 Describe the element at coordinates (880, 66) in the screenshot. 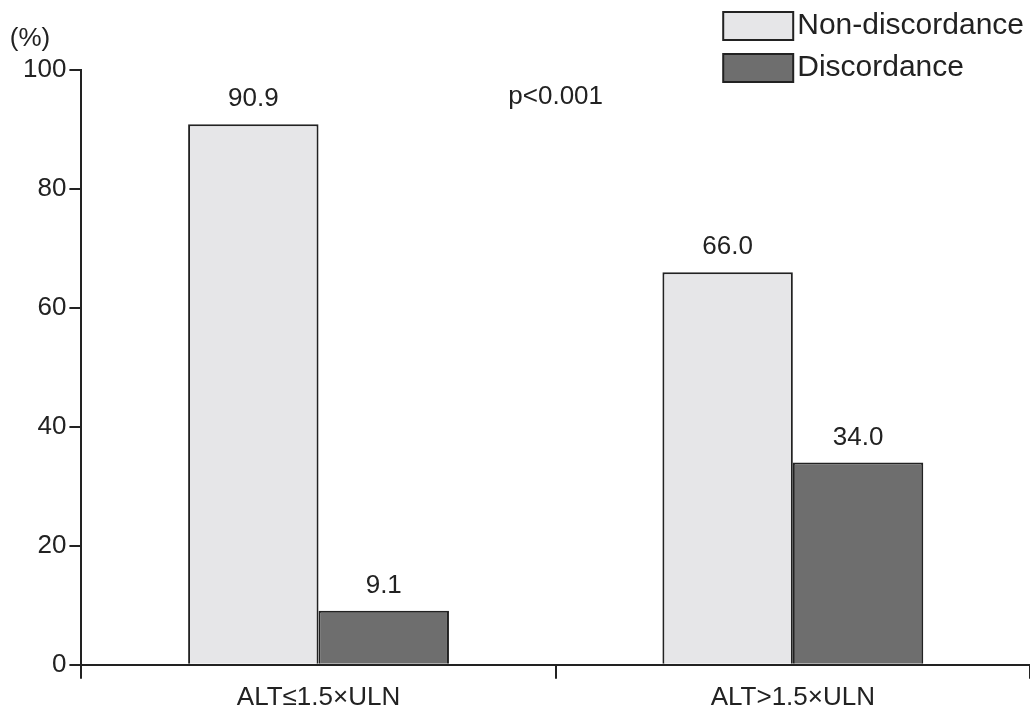

I see `legend-label: Discordance` at that location.